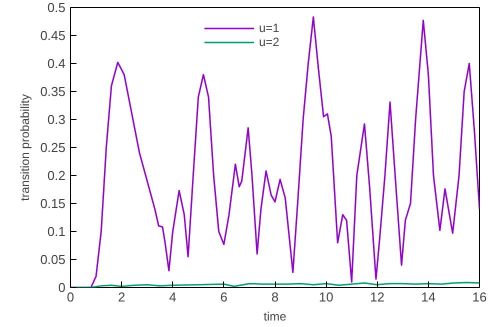 This screenshot has height=327, width=491. Describe the element at coordinates (25, 147) in the screenshot. I see `y-axis-title: transition probability` at that location.